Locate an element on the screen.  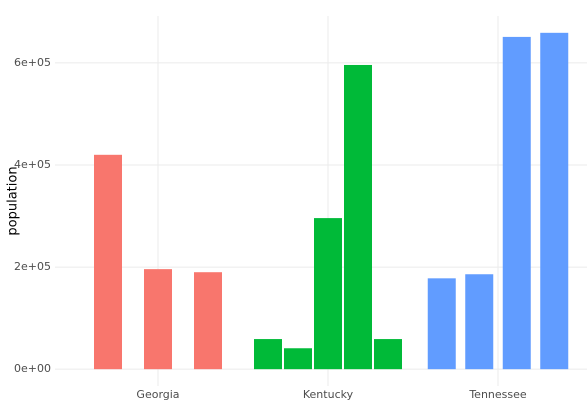
x-tick-label: Georgia is located at coordinates (157, 394).